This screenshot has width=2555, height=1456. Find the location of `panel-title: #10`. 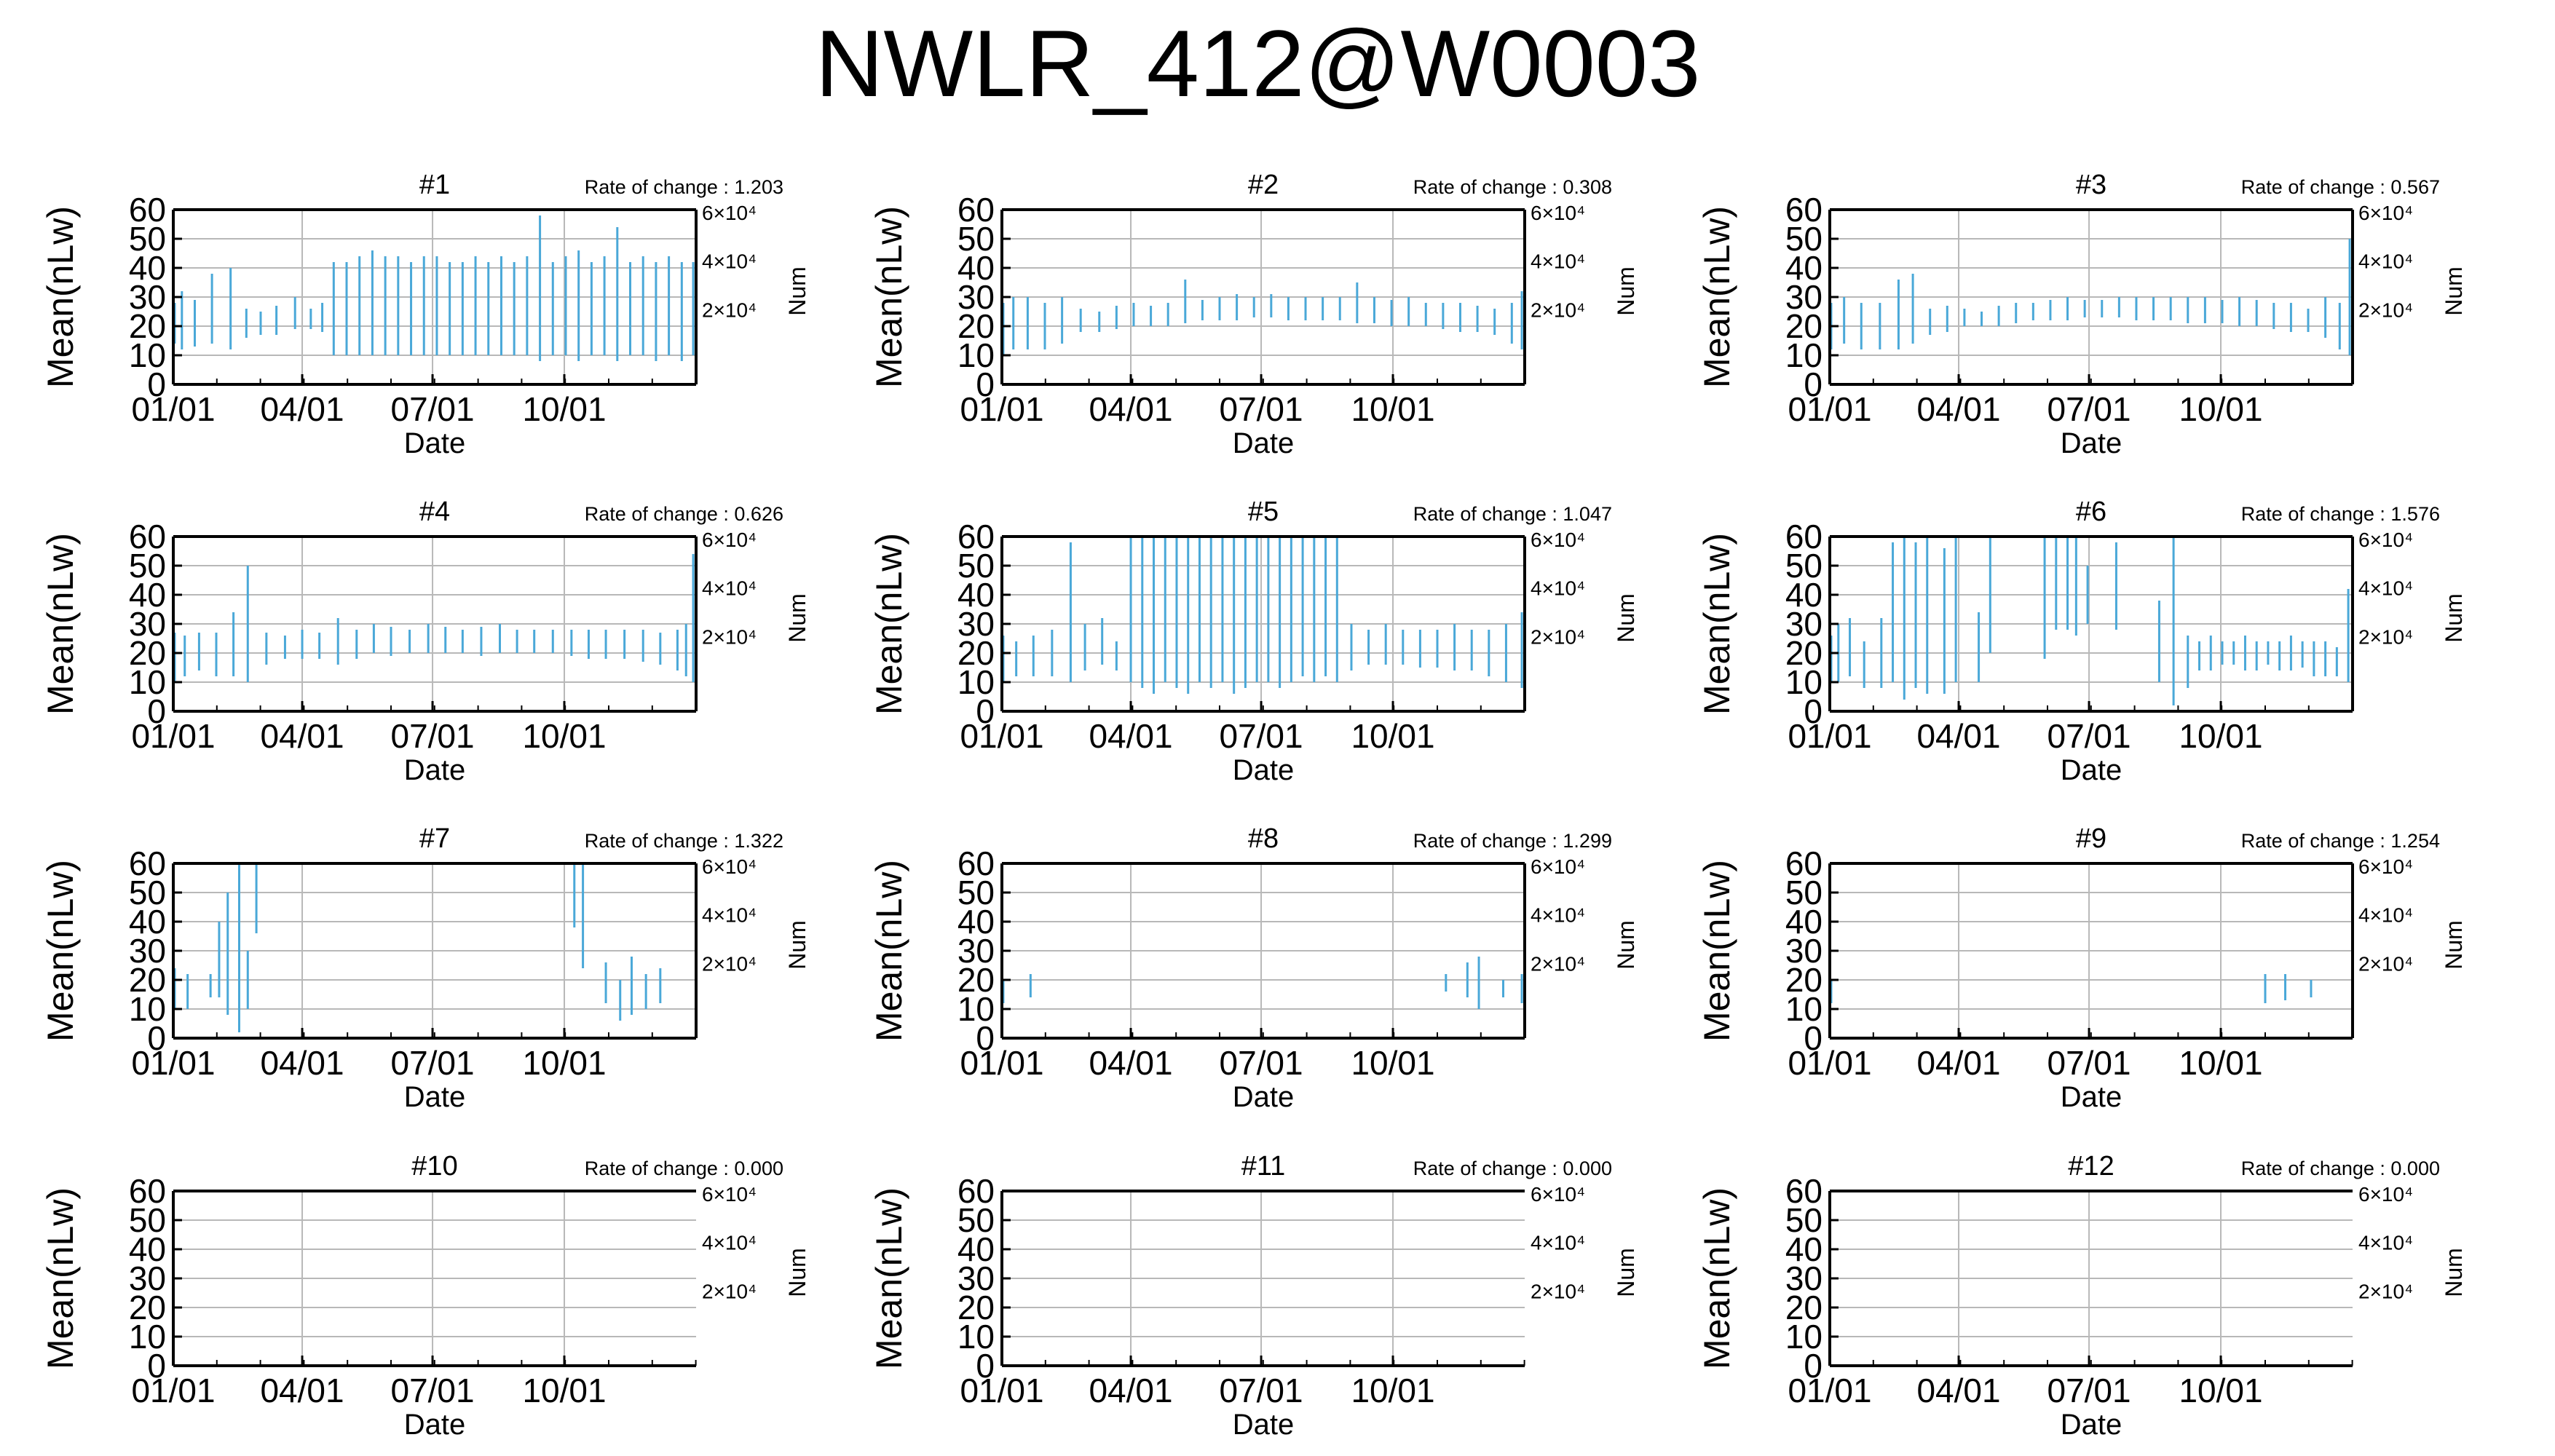

panel-title: #10 is located at coordinates (434, 1166).